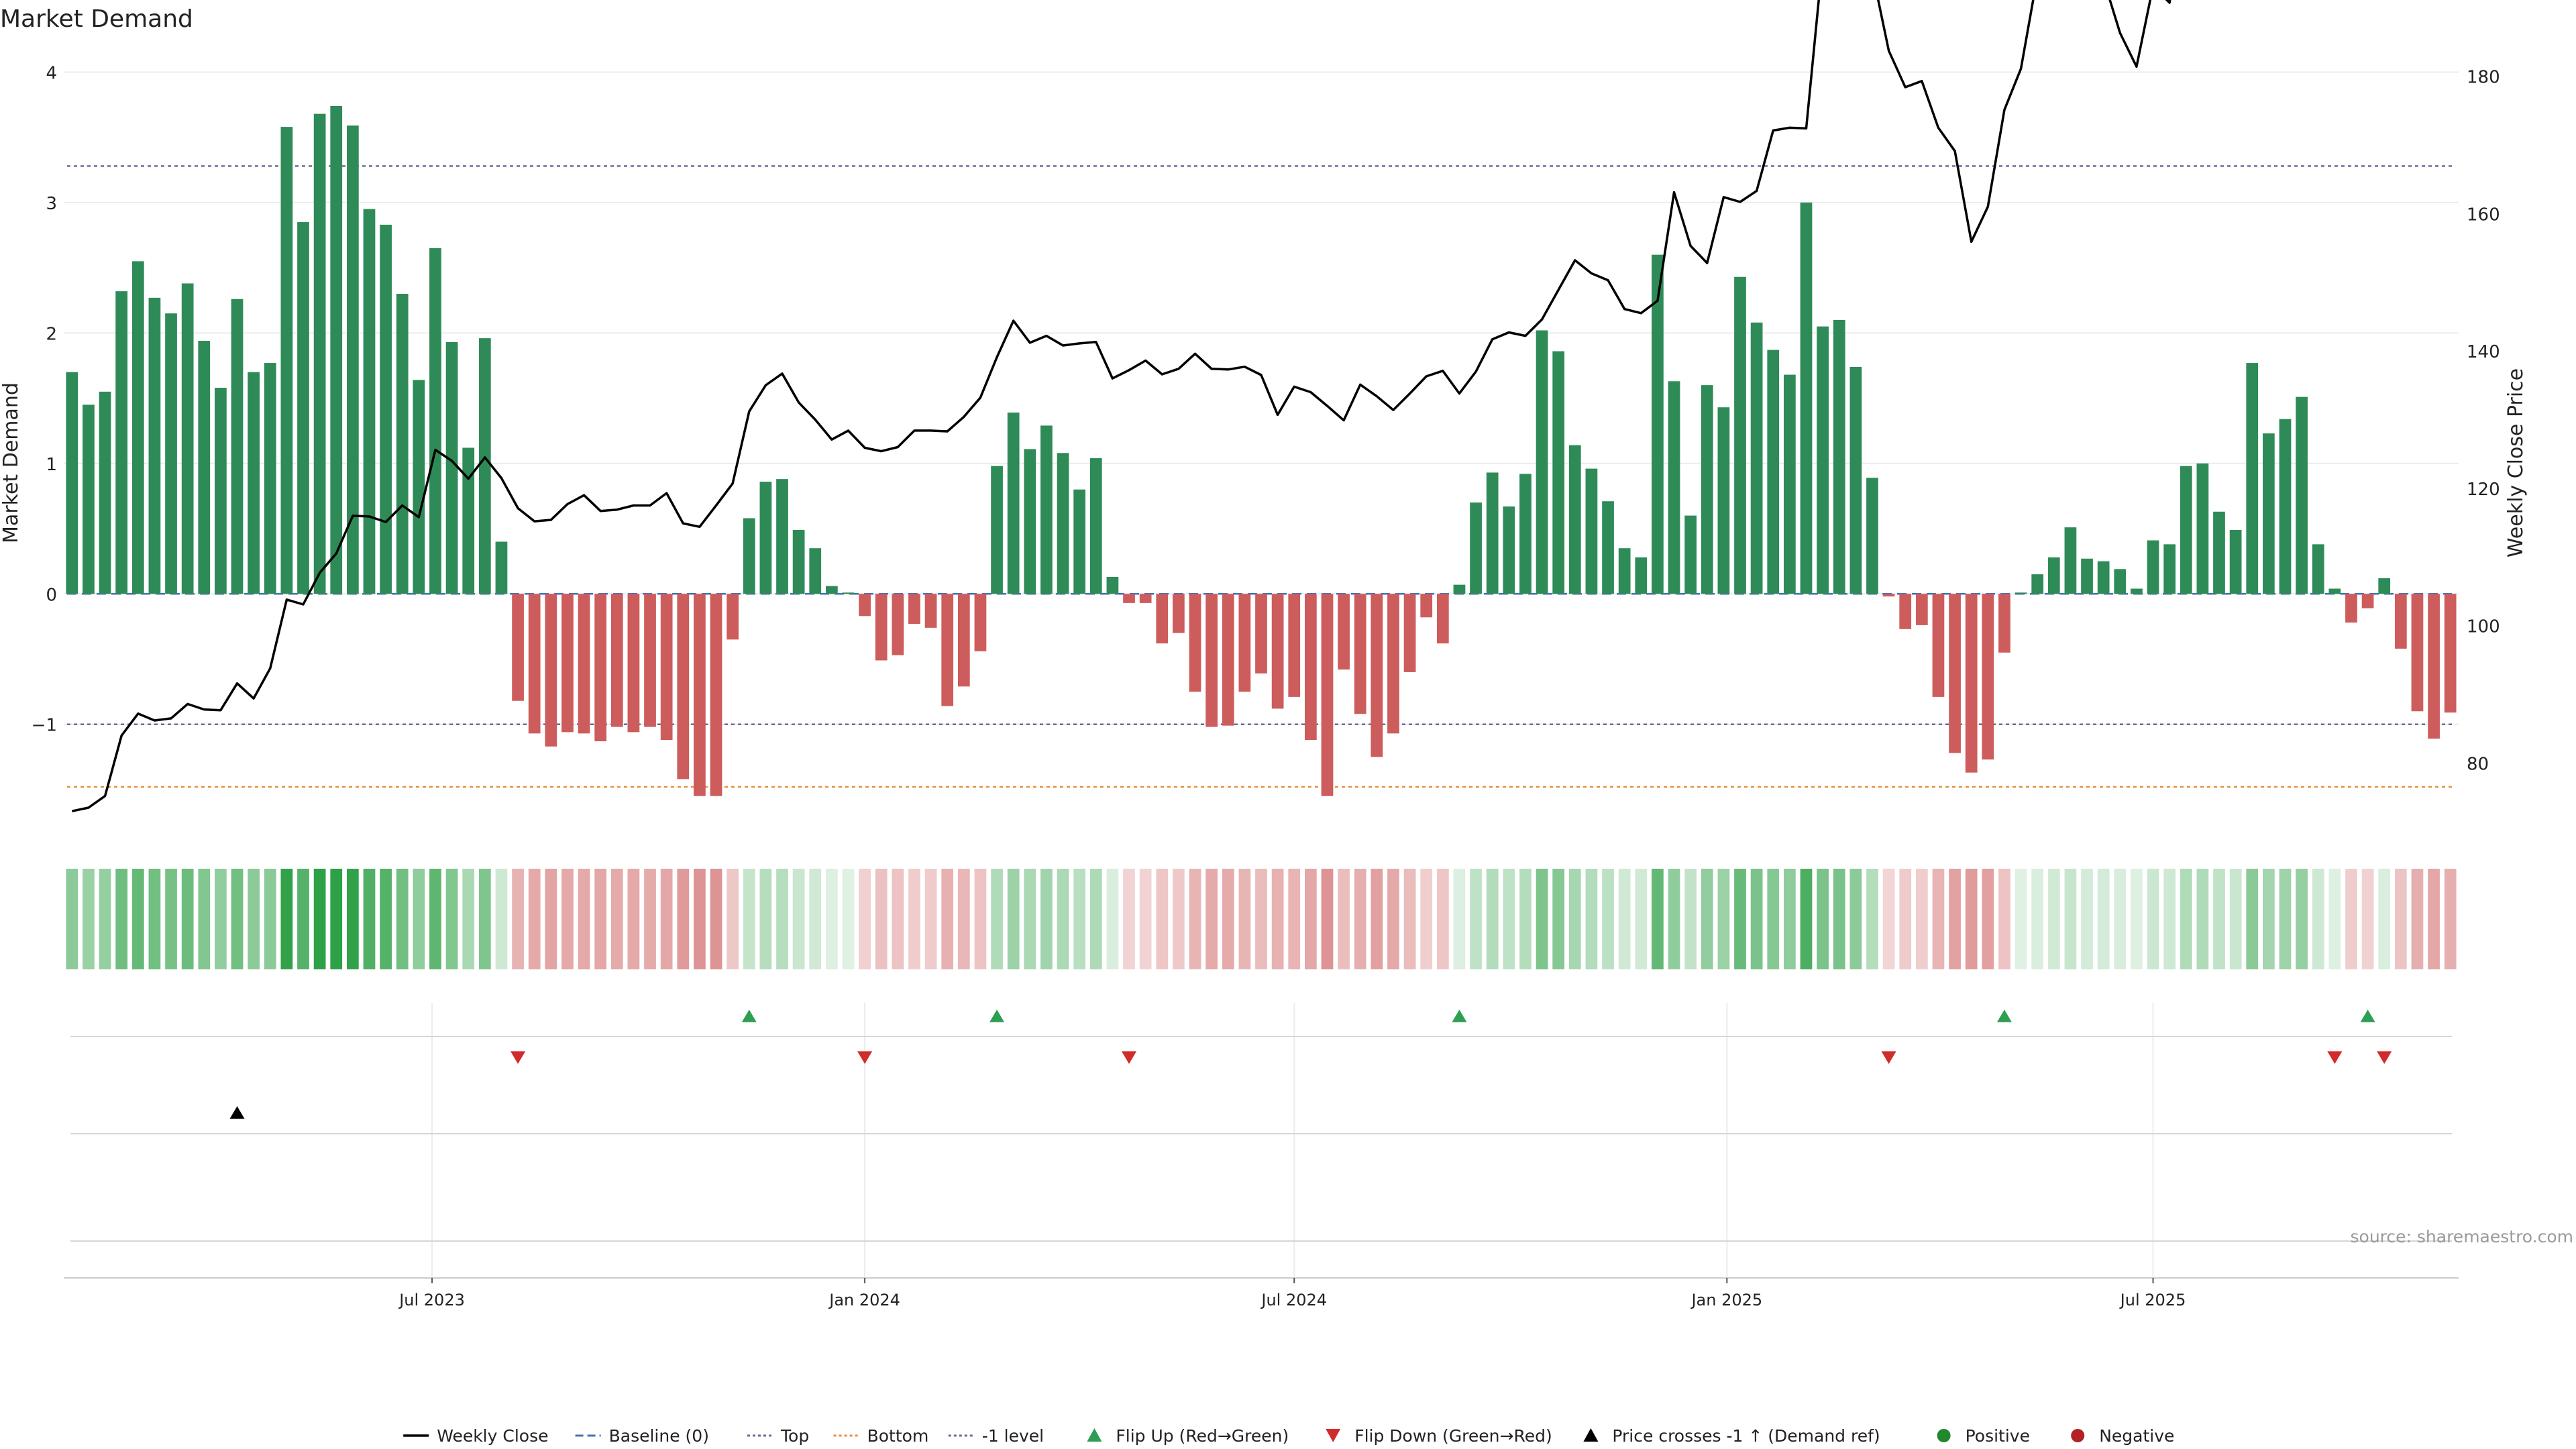 The width and height of the screenshot is (2576, 1449). What do you see at coordinates (1983, 1436) in the screenshot?
I see `legend-item: Positive` at bounding box center [1983, 1436].